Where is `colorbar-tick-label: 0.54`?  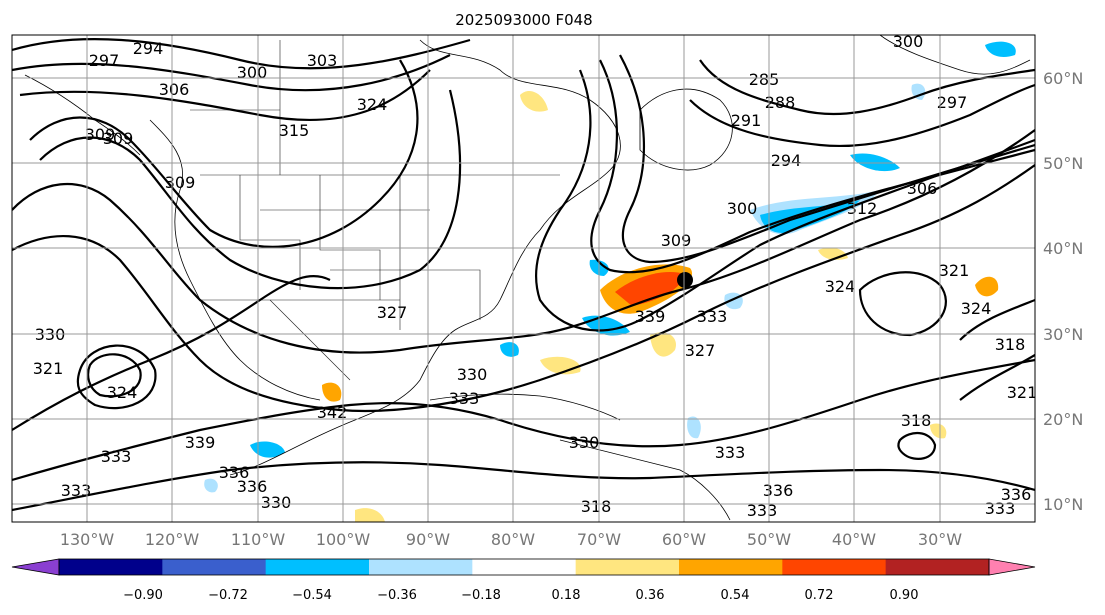
colorbar-tick-label: 0.54 is located at coordinates (735, 595).